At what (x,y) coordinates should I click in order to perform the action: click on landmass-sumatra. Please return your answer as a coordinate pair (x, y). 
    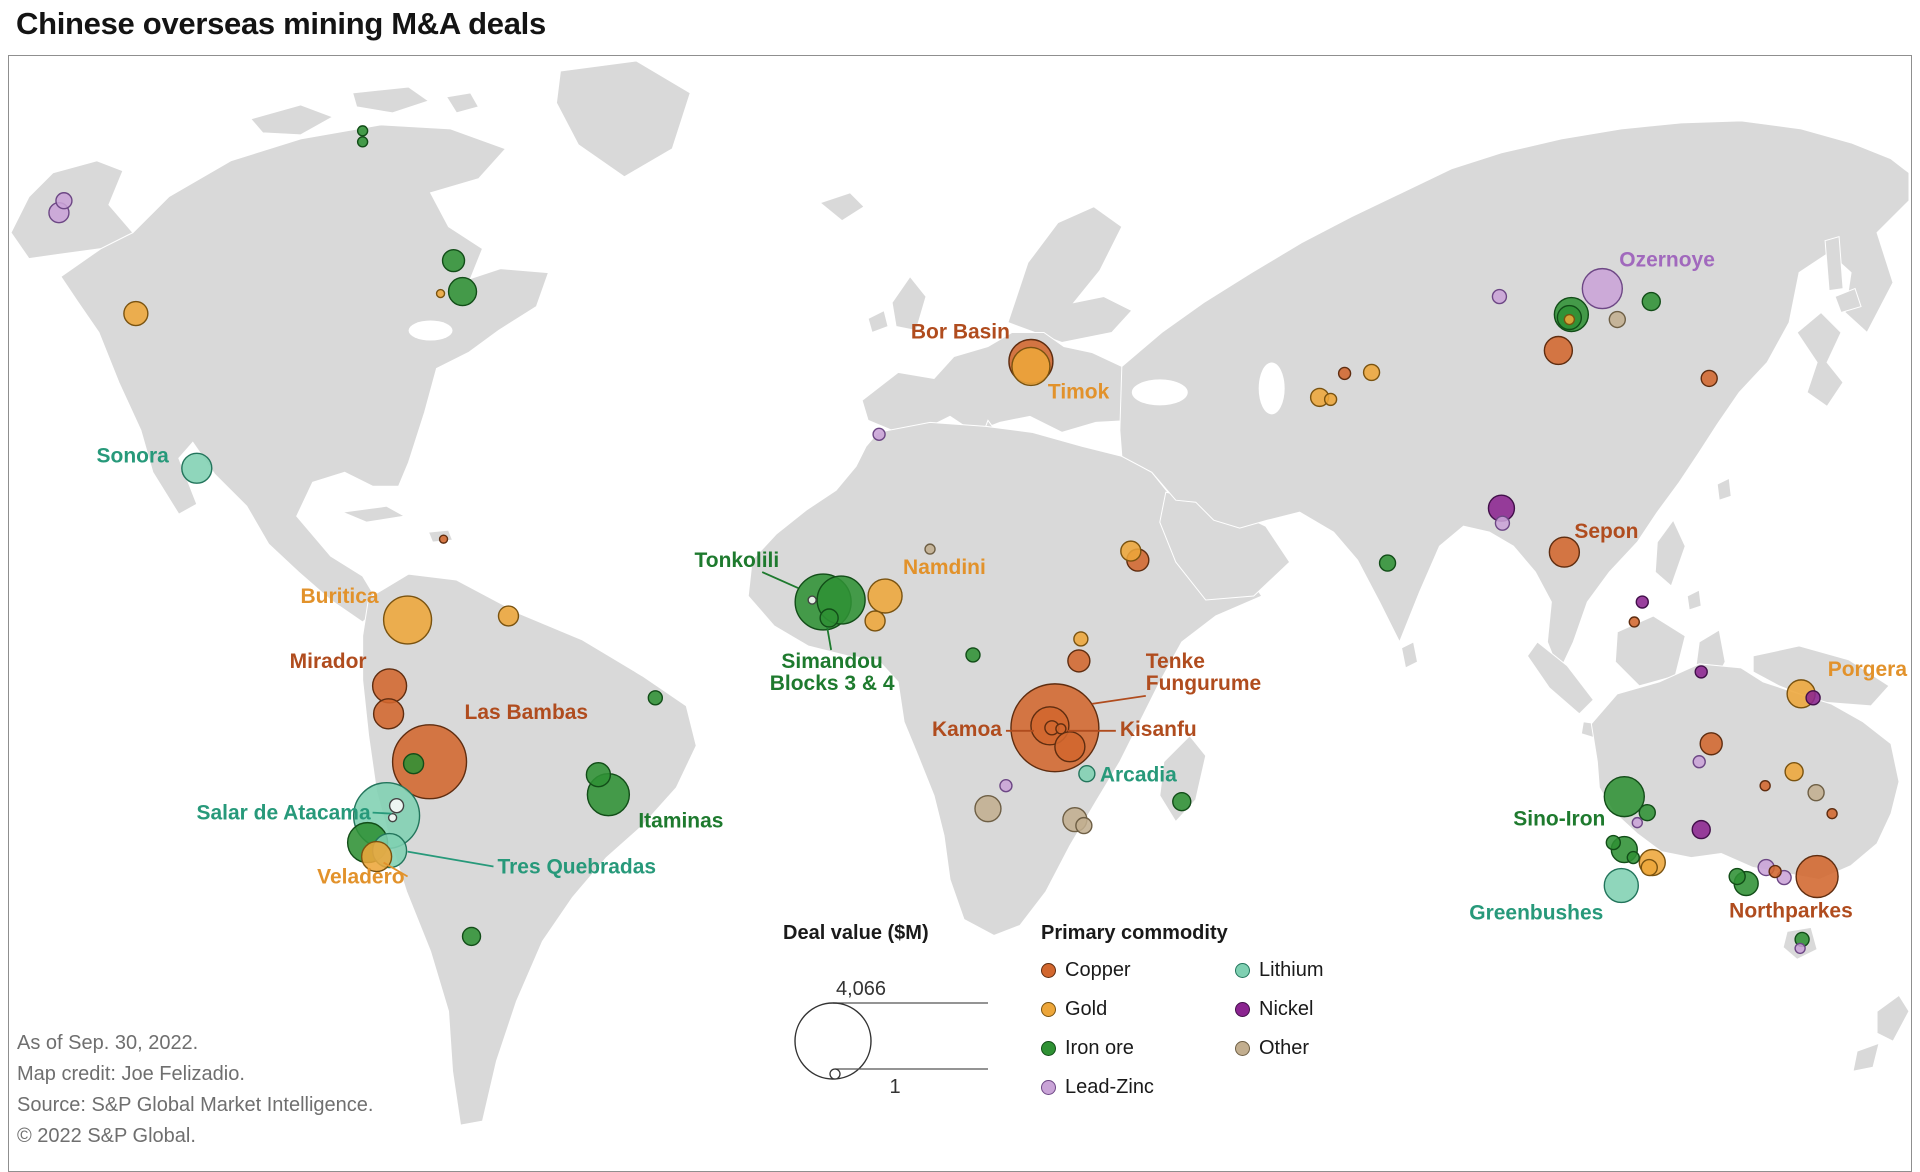
    Looking at the image, I should click on (1560, 678).